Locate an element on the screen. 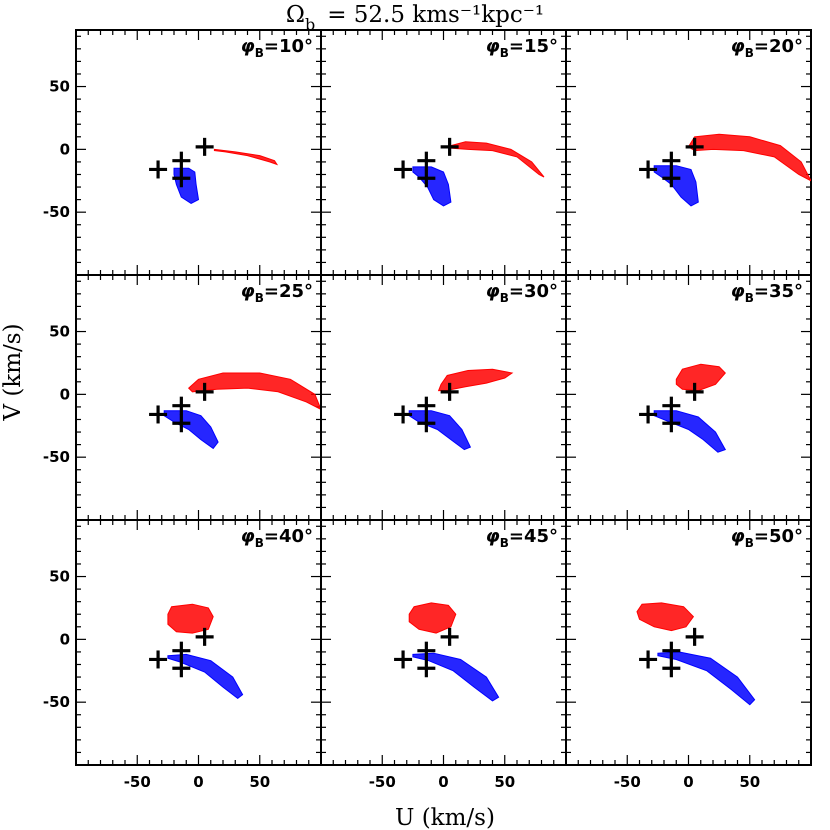 The height and width of the screenshot is (830, 830). panel-5: φB=30° is located at coordinates (443, 397).